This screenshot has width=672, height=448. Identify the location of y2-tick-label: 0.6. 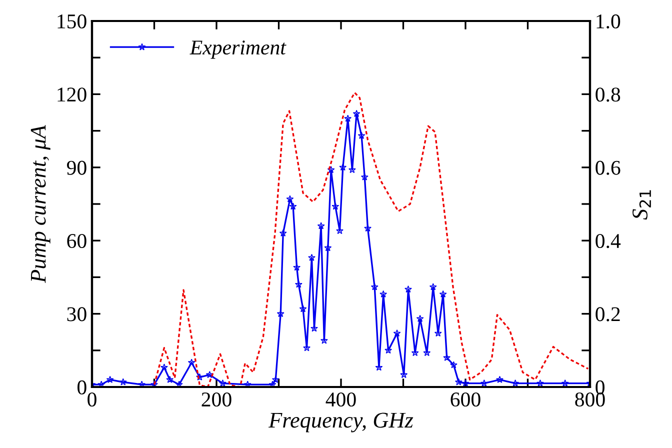
(608, 167).